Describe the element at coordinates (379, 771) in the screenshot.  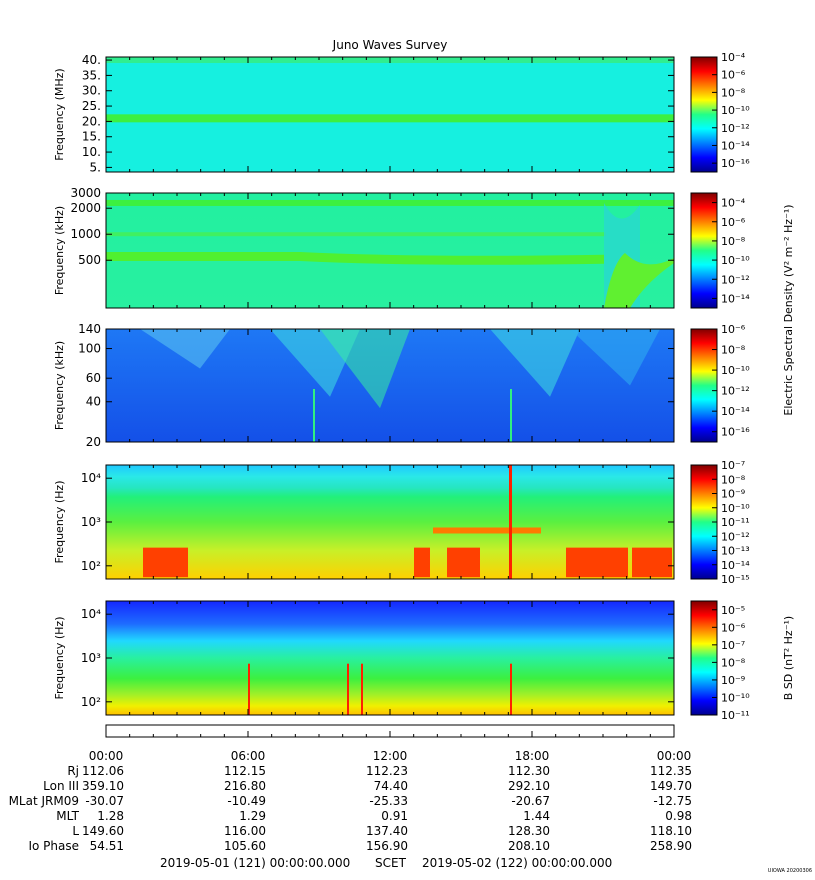
I see `ephemeris-row: Rj 112.06 112.15 112.23 112.30 112.35` at that location.